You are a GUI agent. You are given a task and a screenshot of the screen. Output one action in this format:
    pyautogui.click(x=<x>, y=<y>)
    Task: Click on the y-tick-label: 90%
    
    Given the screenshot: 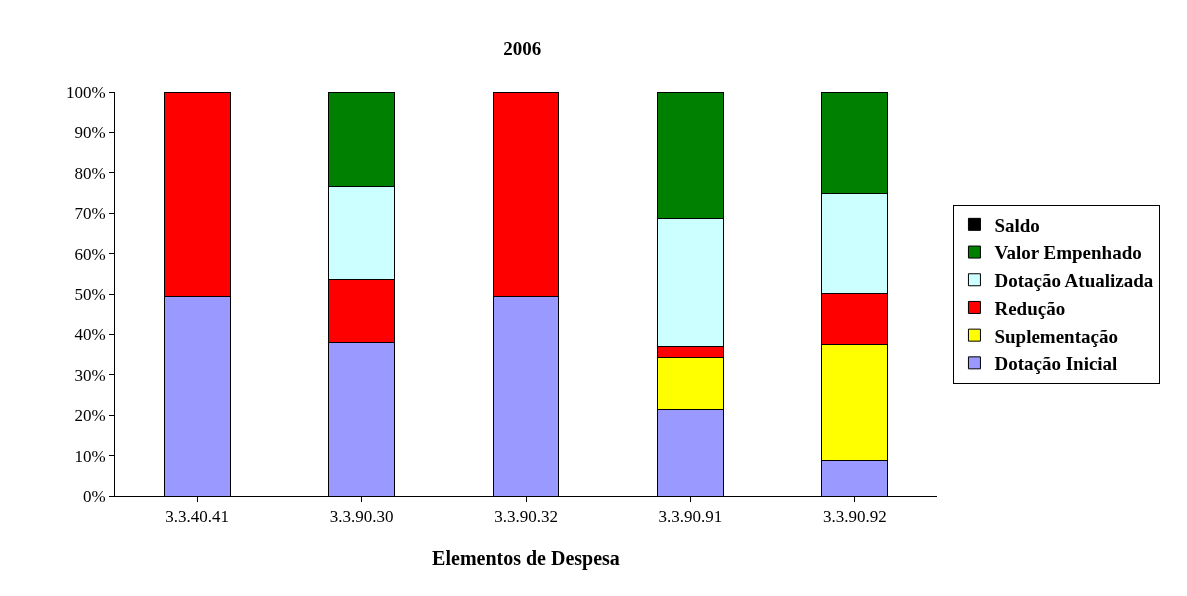 What is the action you would take?
    pyautogui.click(x=90, y=133)
    